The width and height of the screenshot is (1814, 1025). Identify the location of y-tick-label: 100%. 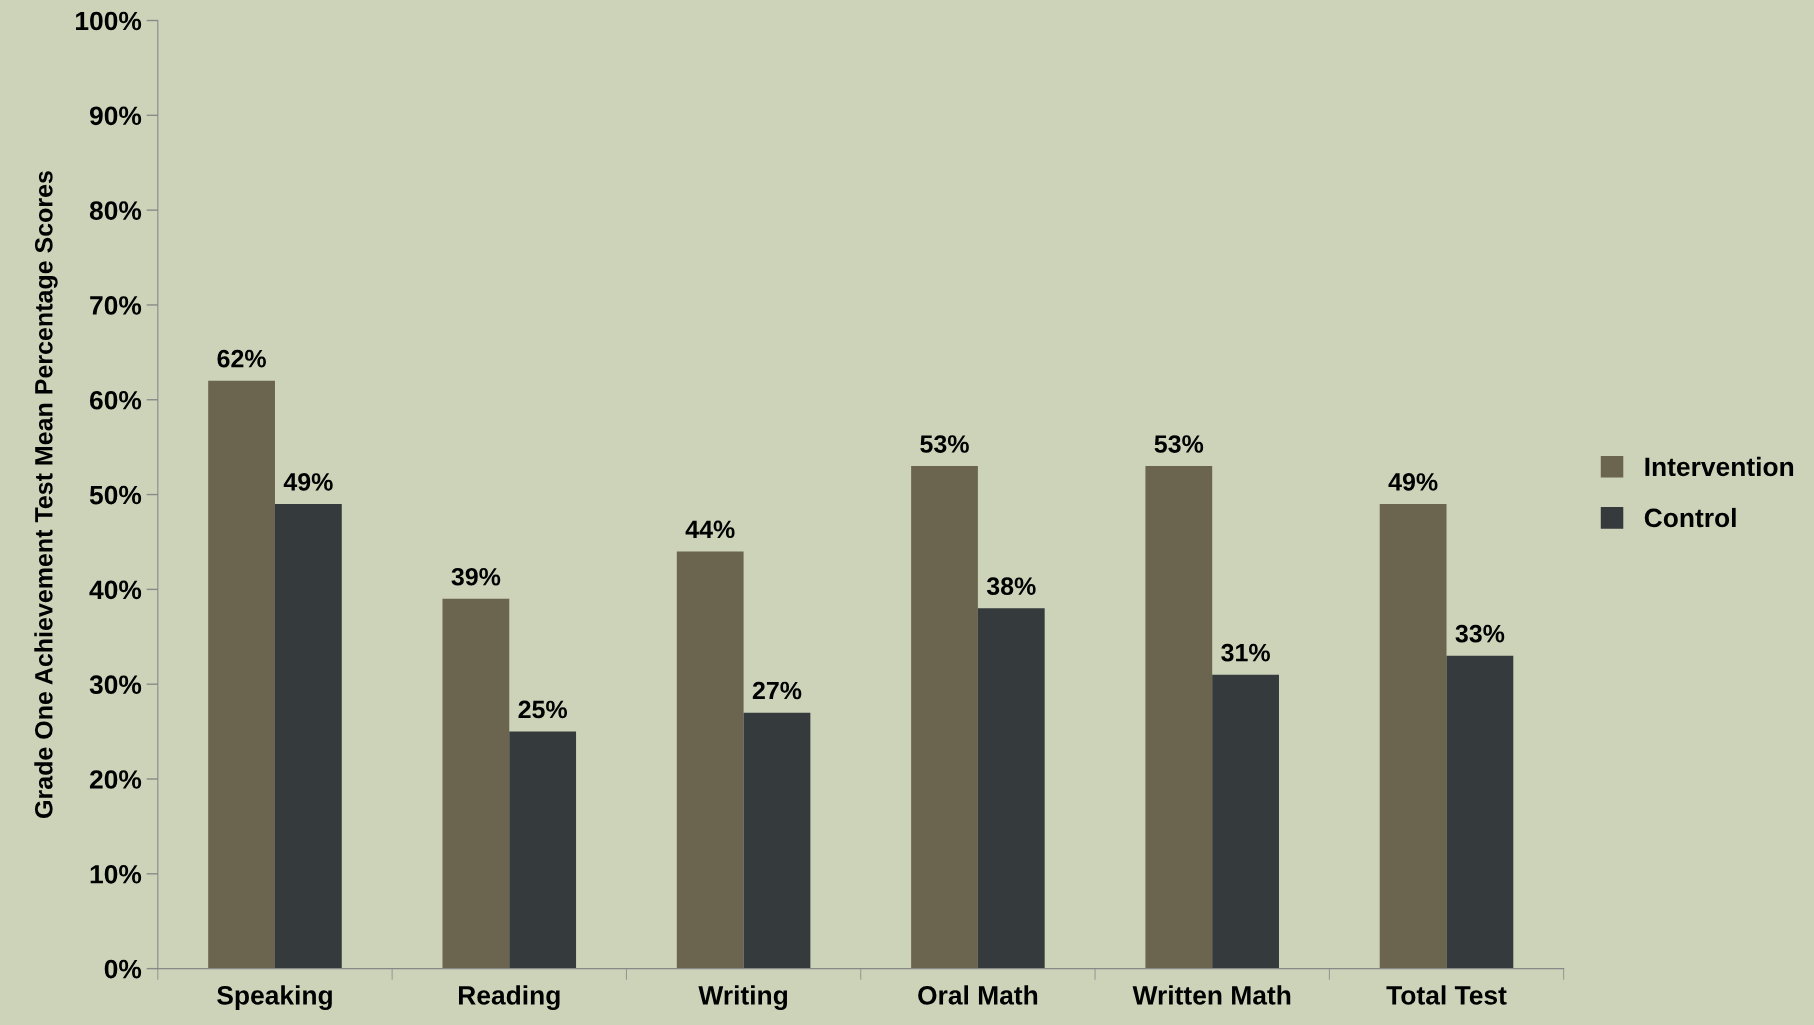
(109, 21).